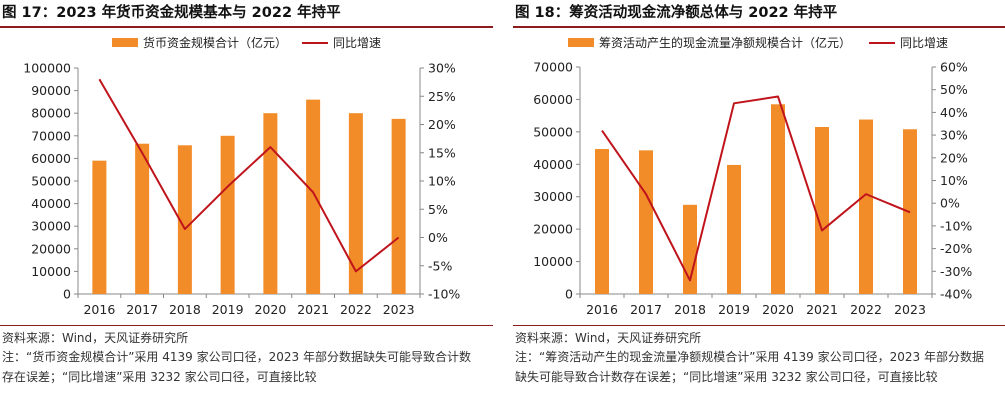 The height and width of the screenshot is (411, 1005). What do you see at coordinates (954, 112) in the screenshot?
I see `right-tick-label: 40%` at bounding box center [954, 112].